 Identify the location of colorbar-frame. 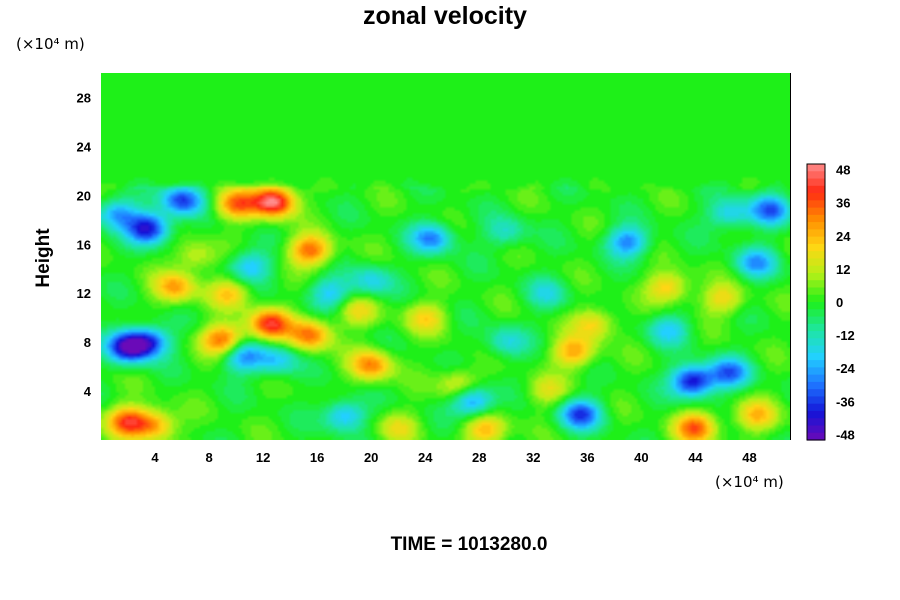
(816, 302).